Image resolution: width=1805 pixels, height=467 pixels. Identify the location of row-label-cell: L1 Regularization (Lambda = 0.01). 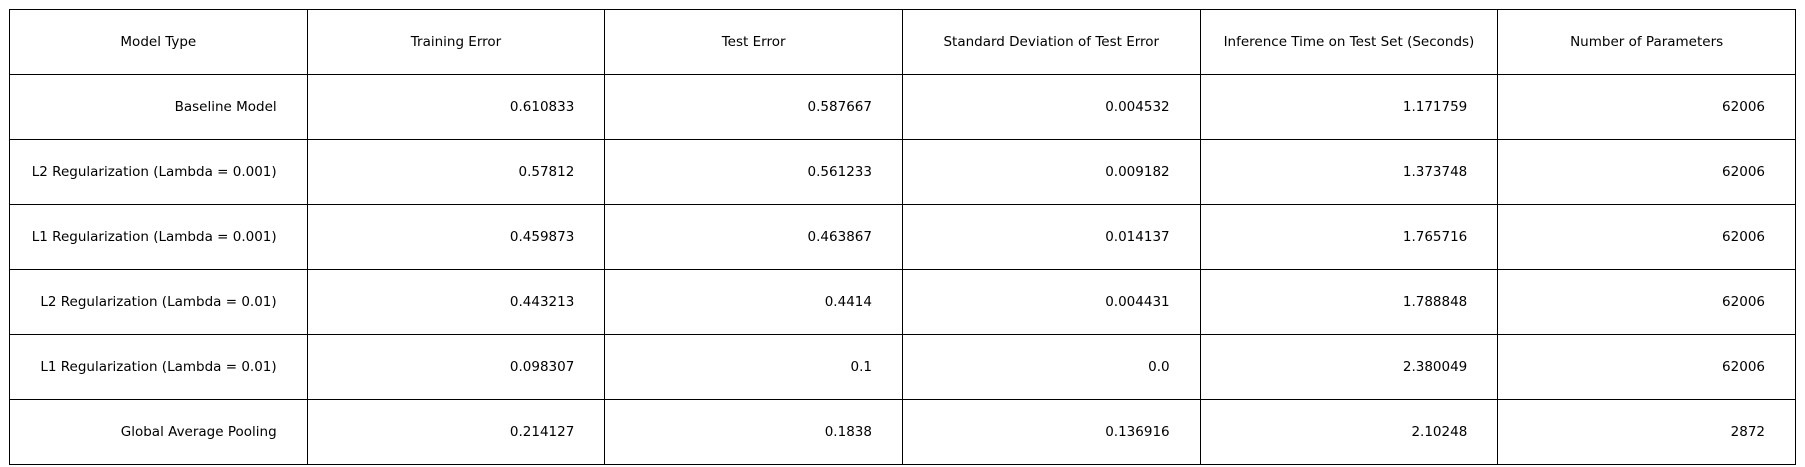
(158, 367).